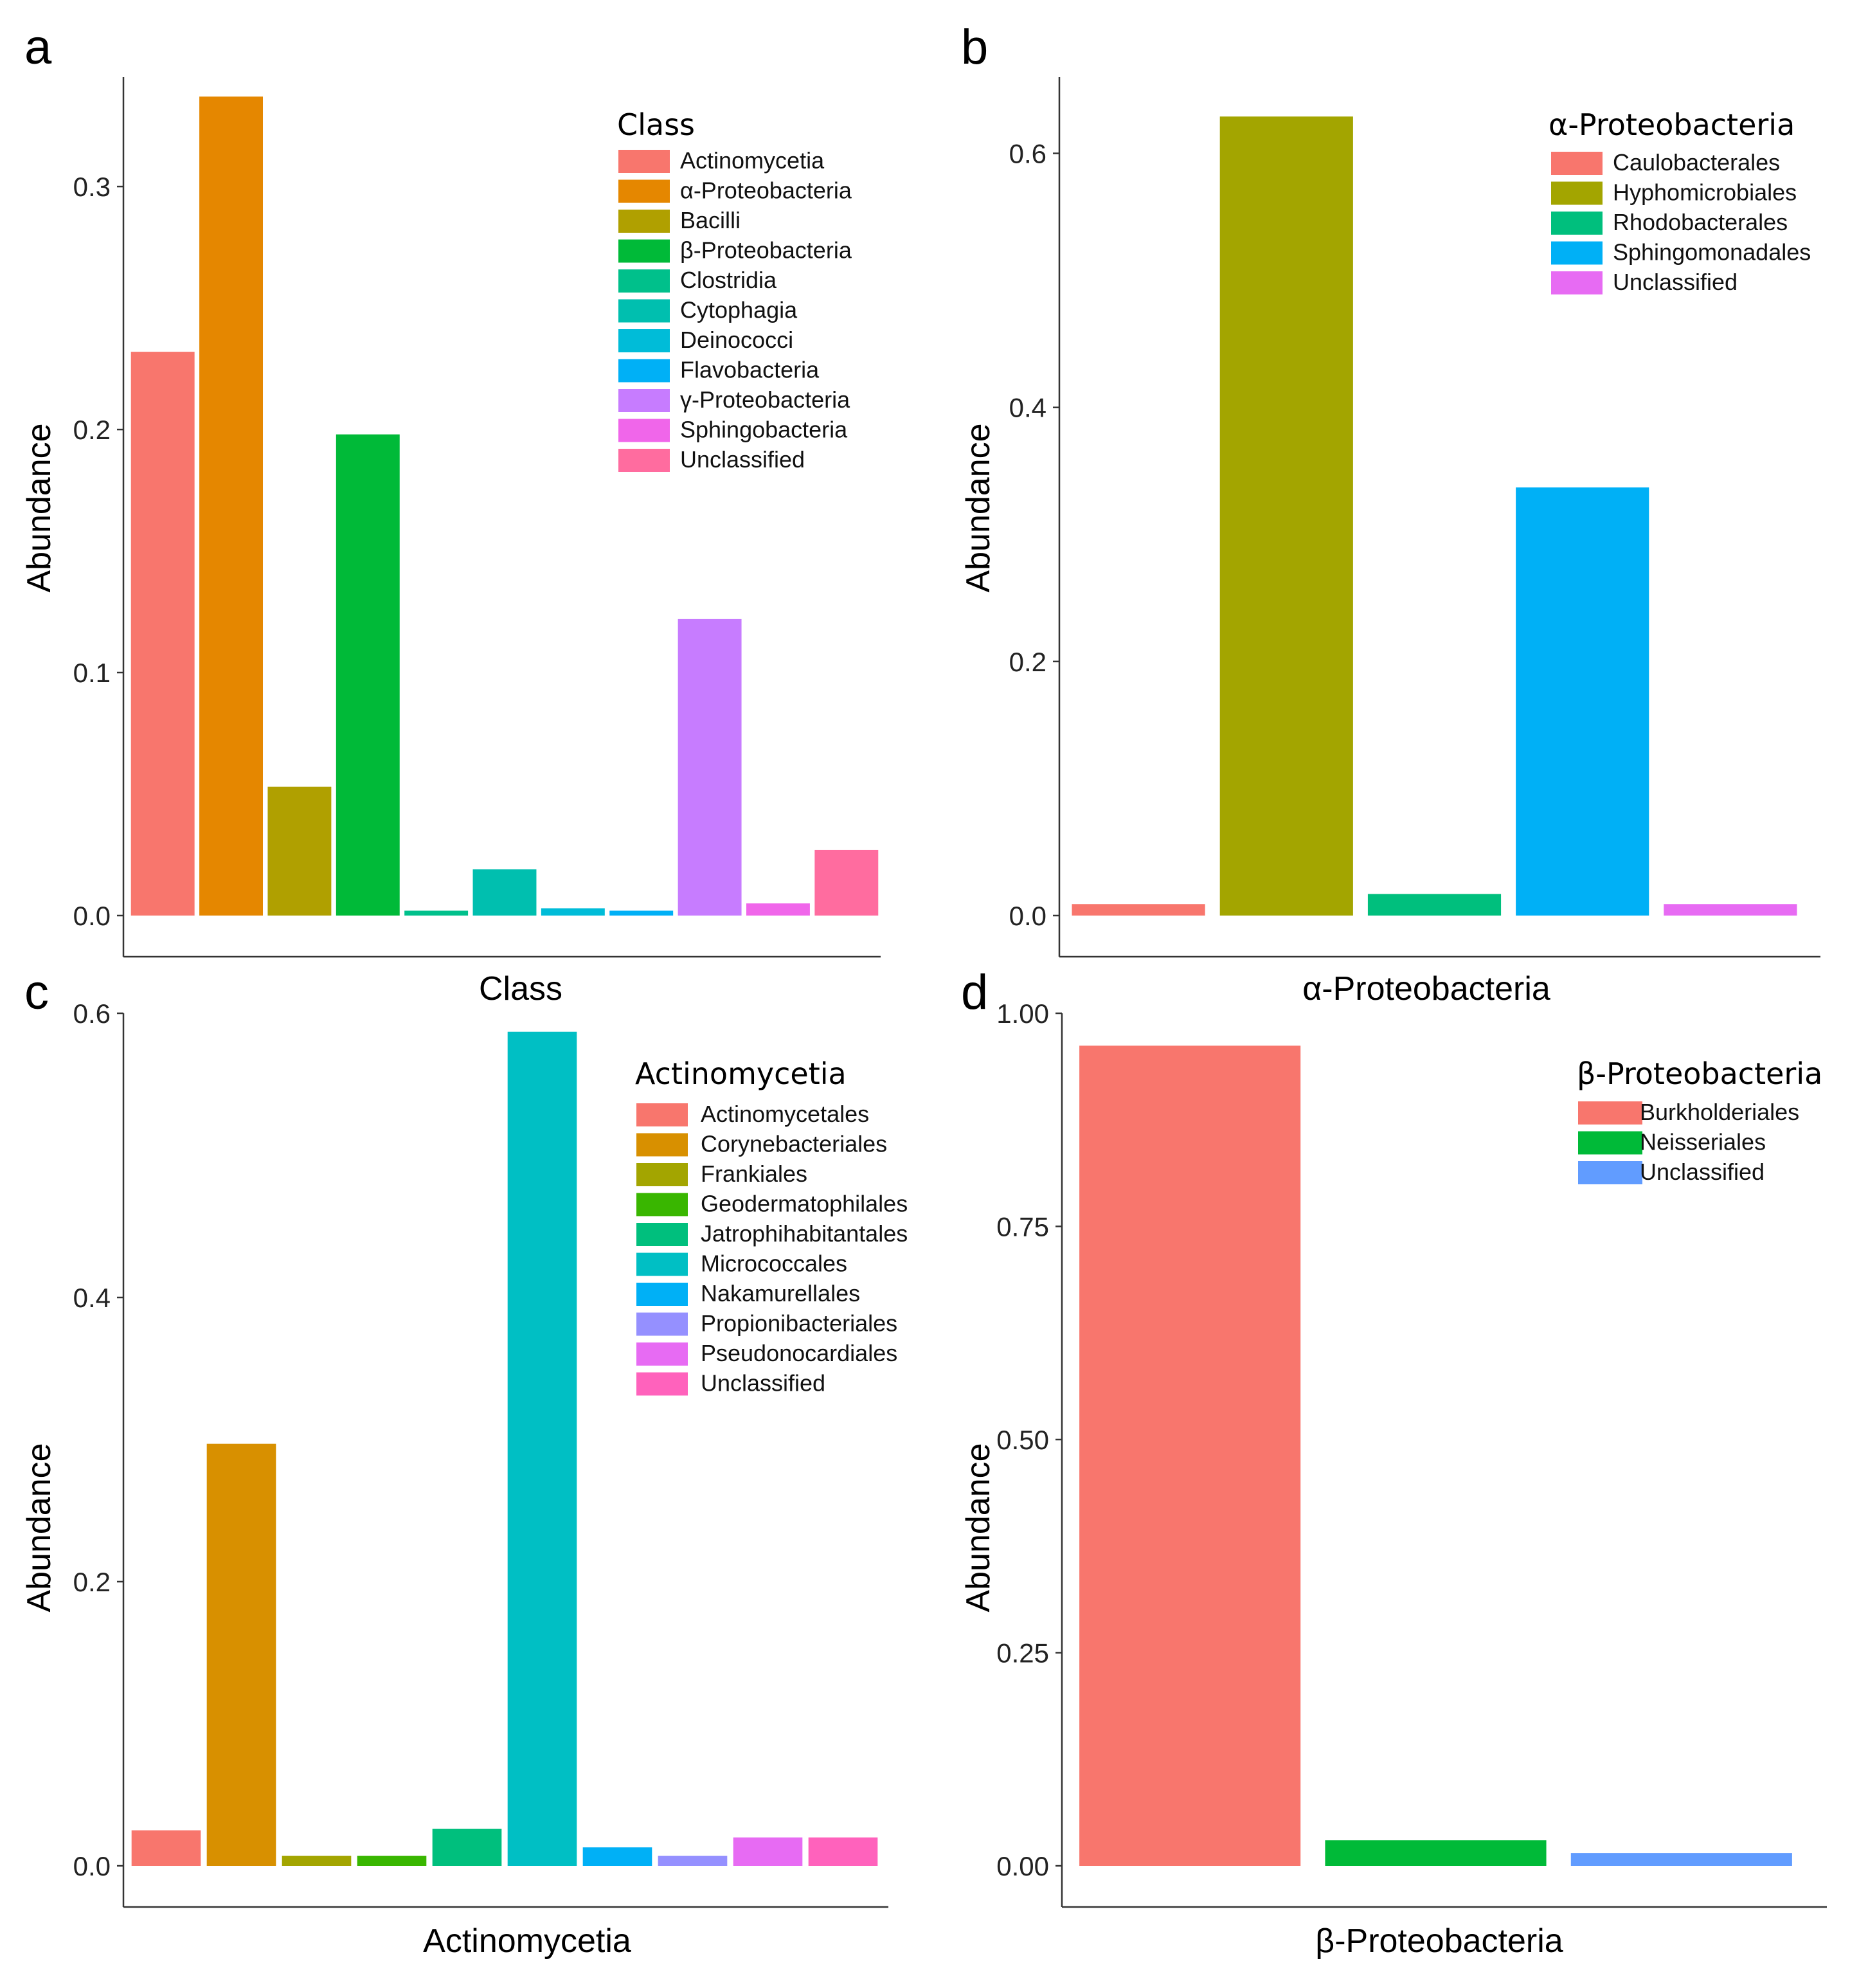 This screenshot has width=1850, height=1988. Describe the element at coordinates (1712, 253) in the screenshot. I see `legend-label: Sphingomonadales` at that location.